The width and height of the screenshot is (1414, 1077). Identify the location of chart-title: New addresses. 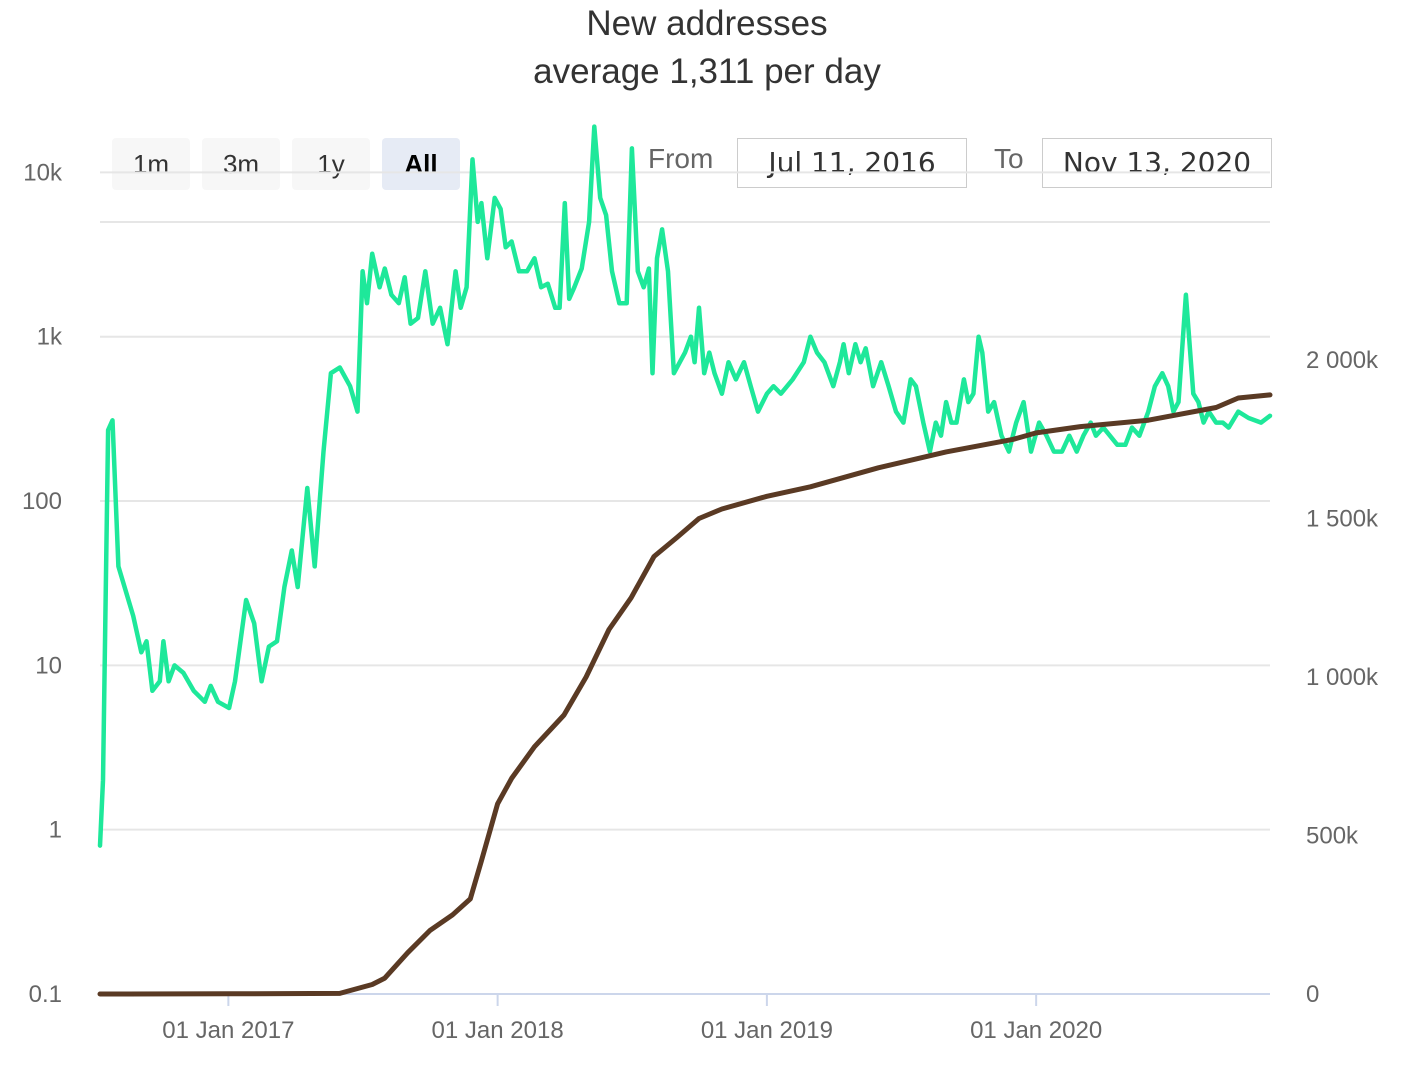
(707, 23).